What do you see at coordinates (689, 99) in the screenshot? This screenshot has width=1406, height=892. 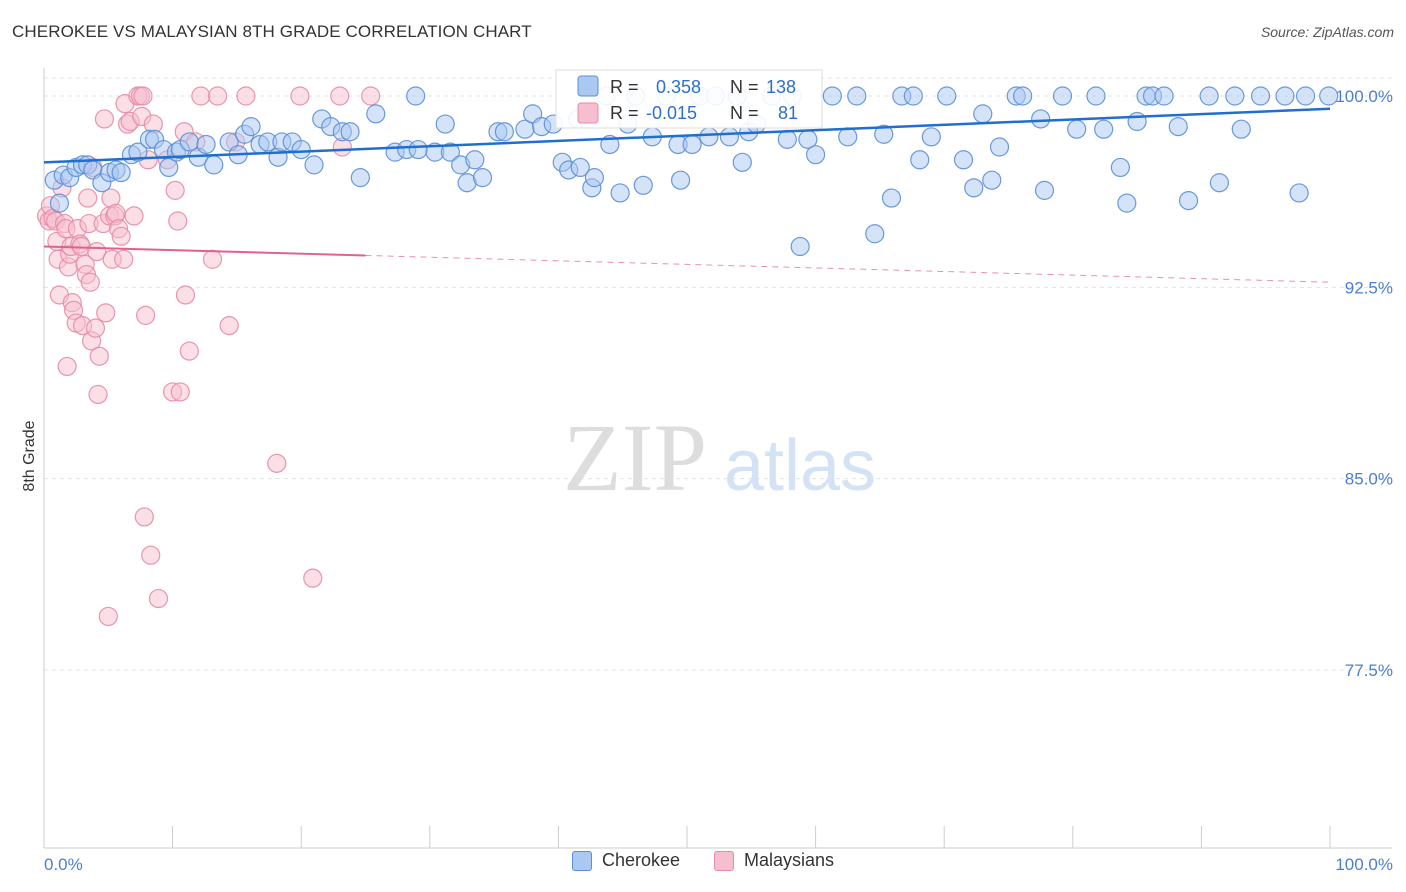 I see `stats-box: R = 0.358 N = 138 R = -0.015 N = 81` at bounding box center [689, 99].